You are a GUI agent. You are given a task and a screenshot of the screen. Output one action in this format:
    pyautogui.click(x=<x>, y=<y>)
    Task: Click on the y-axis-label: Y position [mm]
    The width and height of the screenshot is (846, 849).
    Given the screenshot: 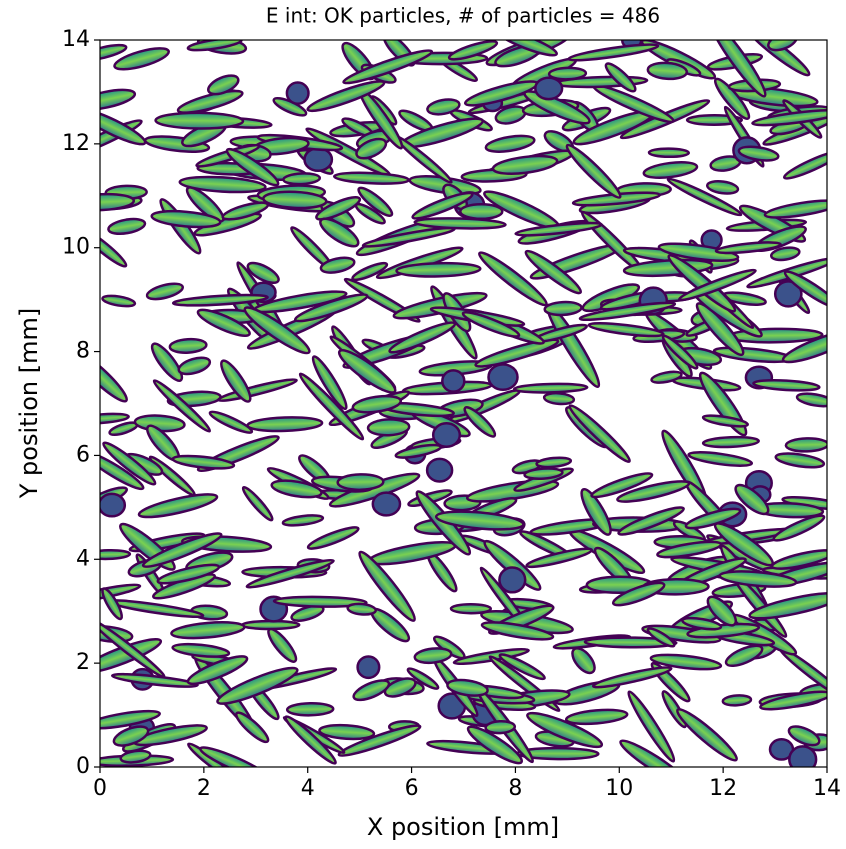 What is the action you would take?
    pyautogui.click(x=29, y=403)
    